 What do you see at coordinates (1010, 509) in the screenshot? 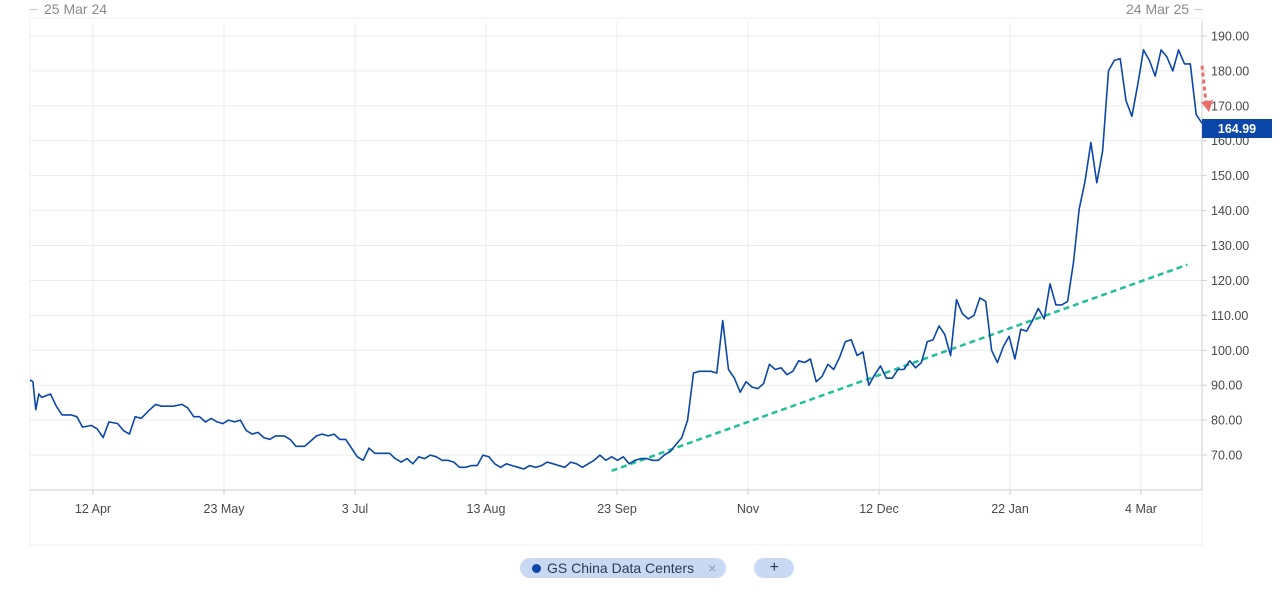
I see `x-tick-label: 22 Jan` at bounding box center [1010, 509].